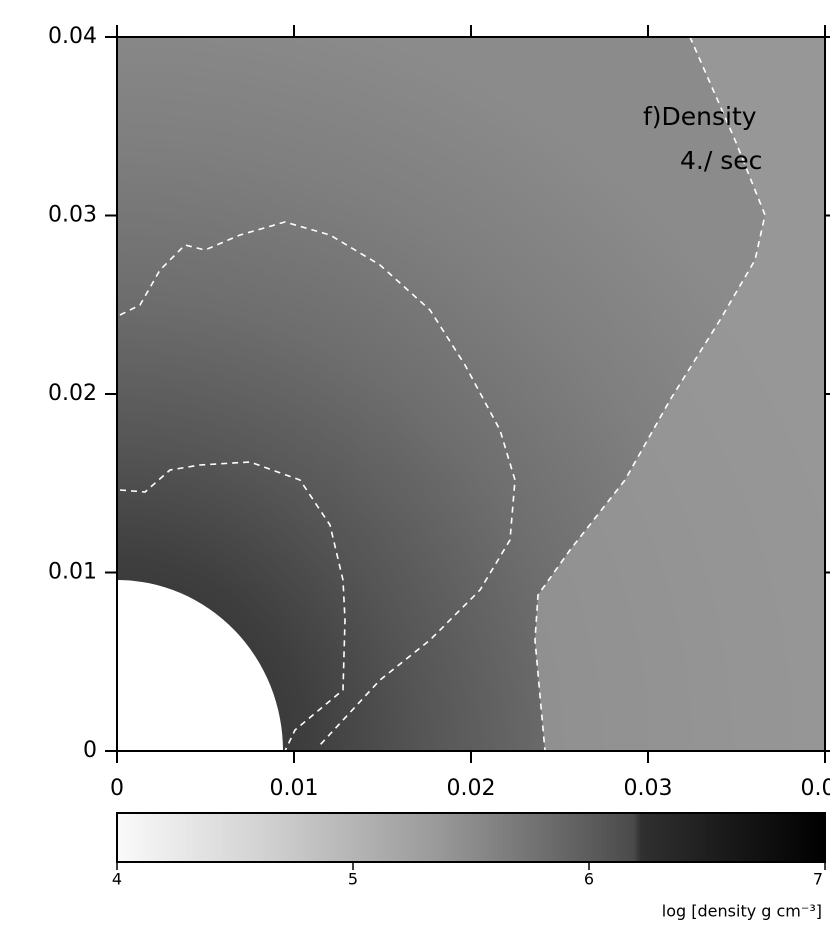 The width and height of the screenshot is (830, 937). What do you see at coordinates (117, 788) in the screenshot?
I see `x-tick-label: 0` at bounding box center [117, 788].